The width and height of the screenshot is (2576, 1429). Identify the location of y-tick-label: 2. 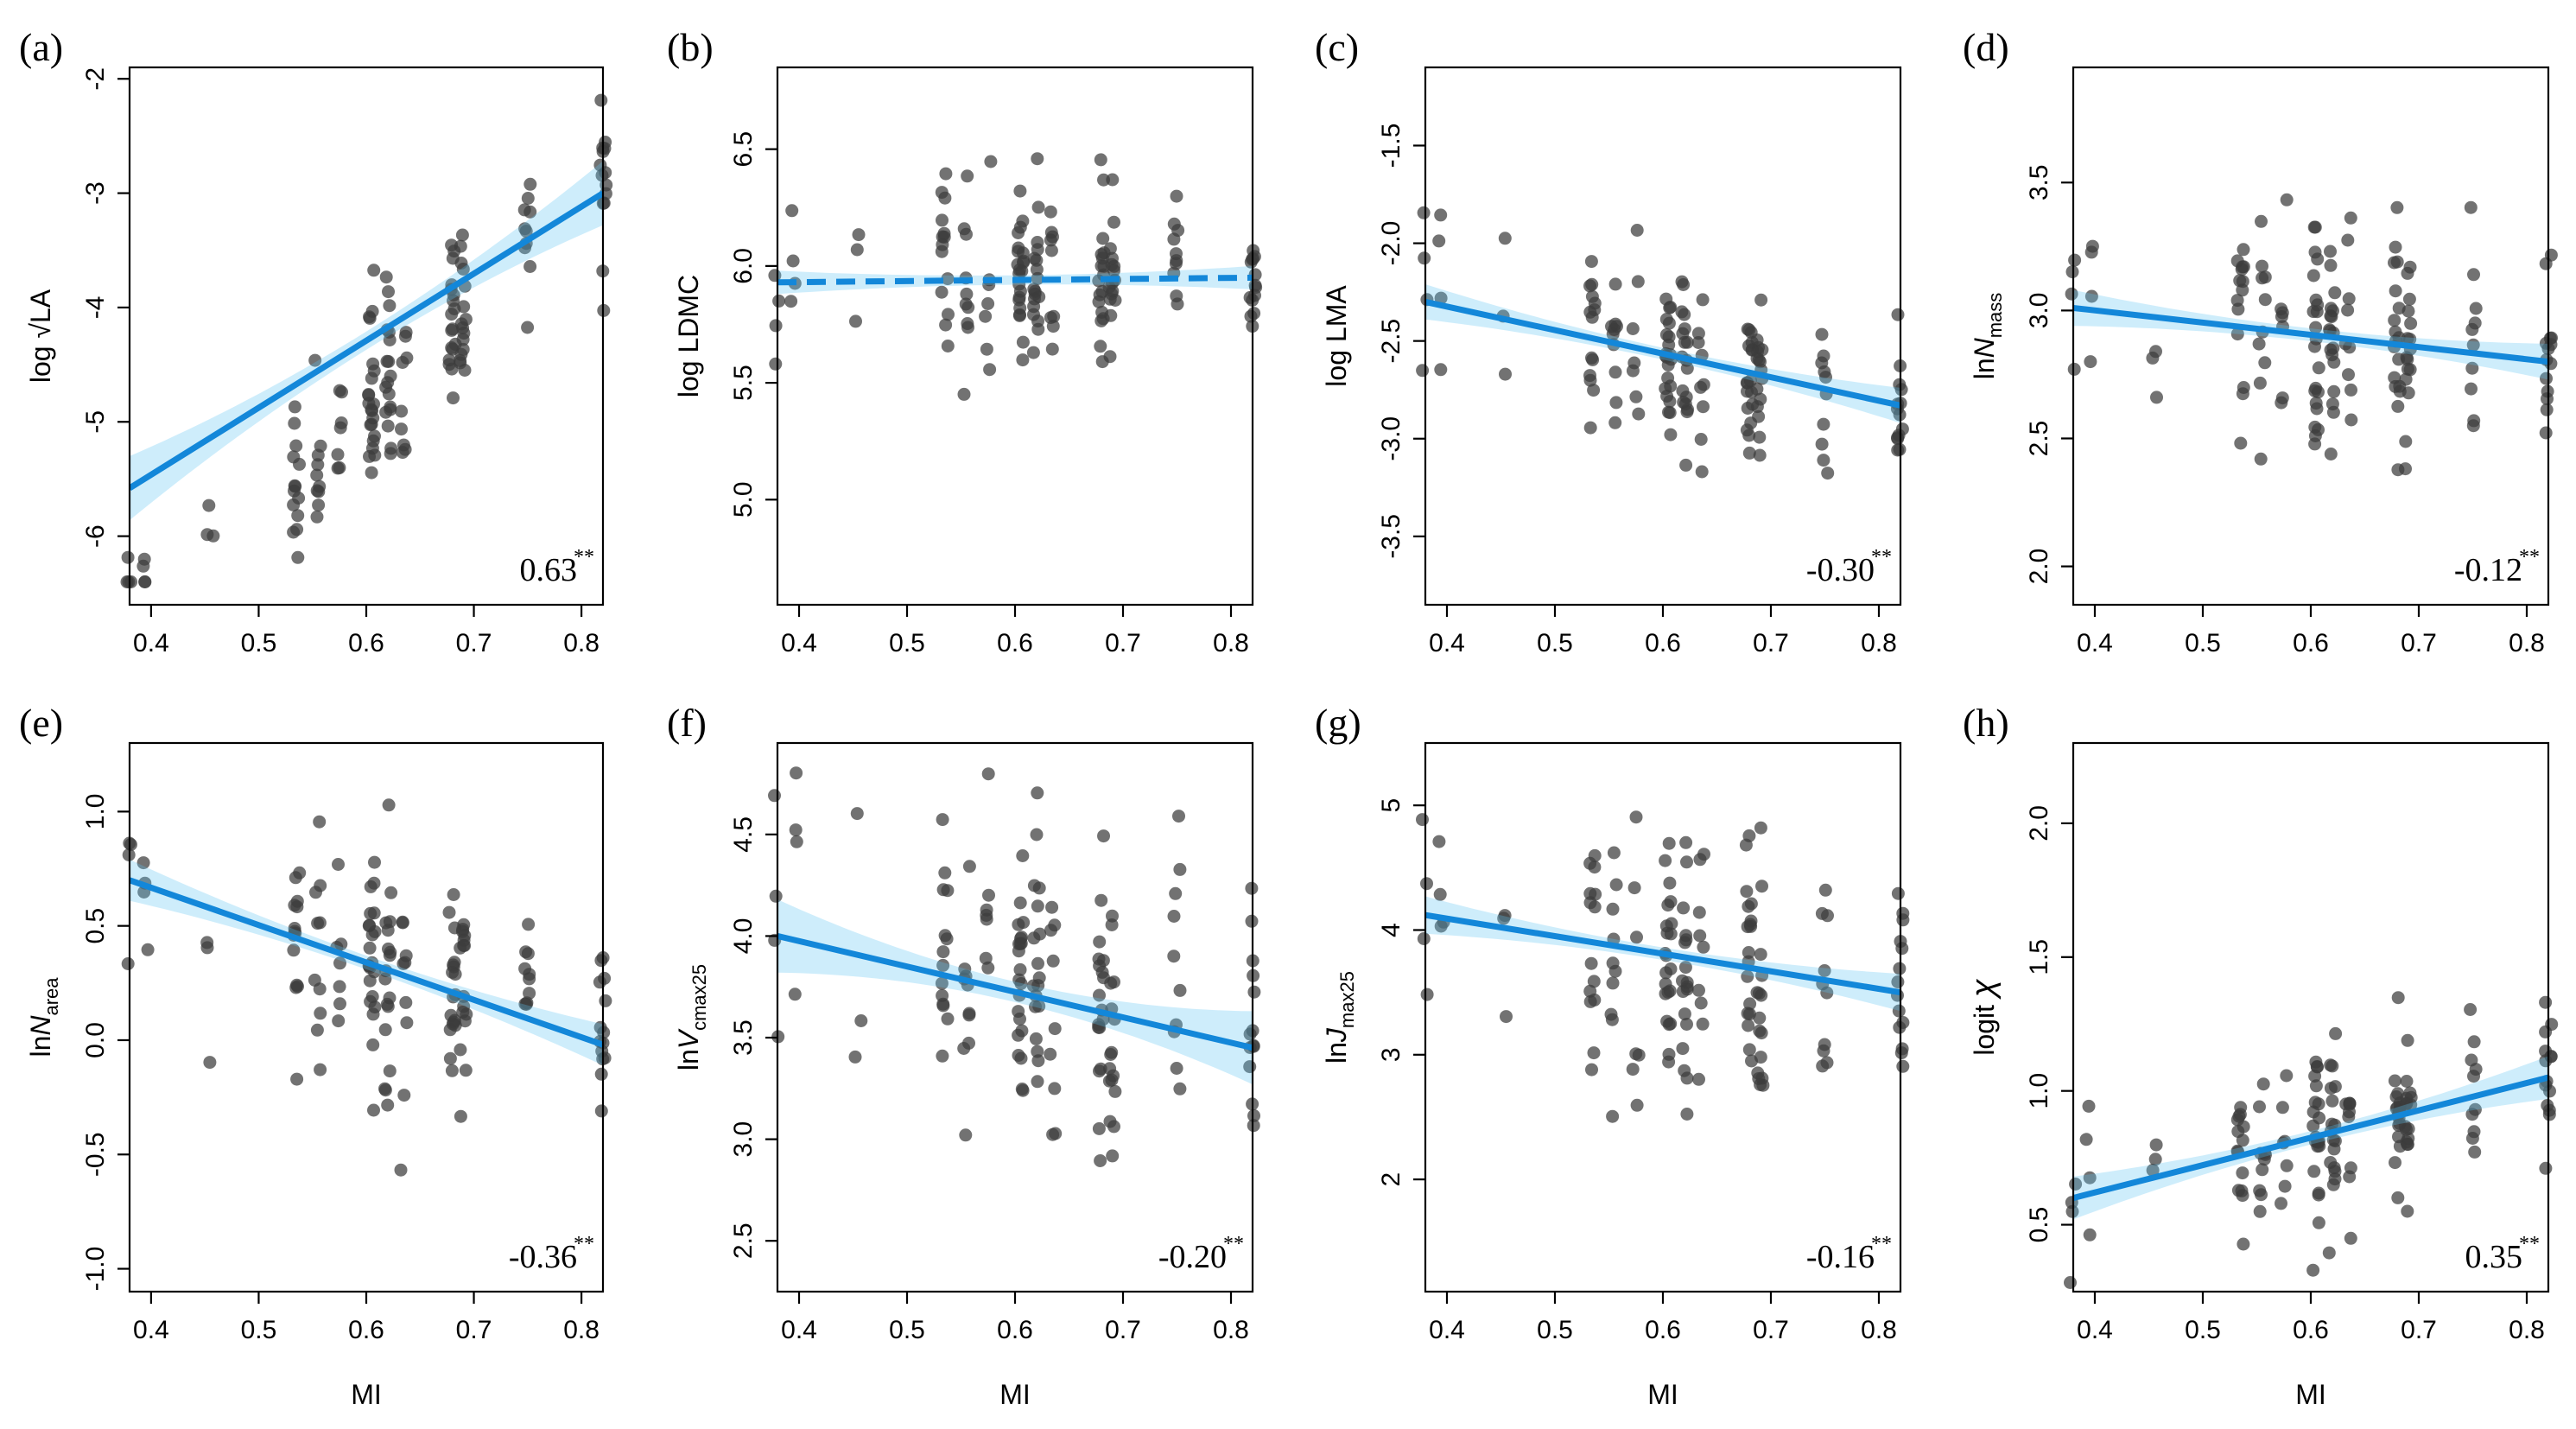
(1391, 1179).